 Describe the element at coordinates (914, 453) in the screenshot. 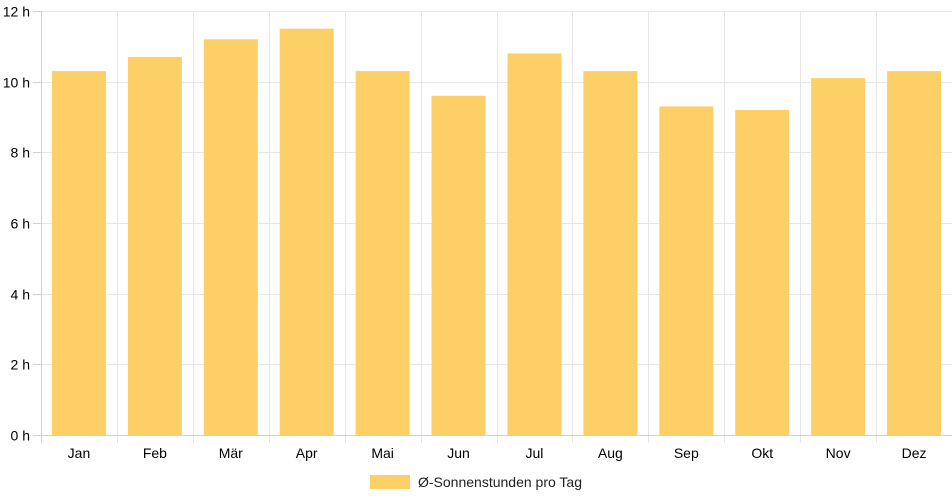

I see `x-tick-label: Dez` at that location.